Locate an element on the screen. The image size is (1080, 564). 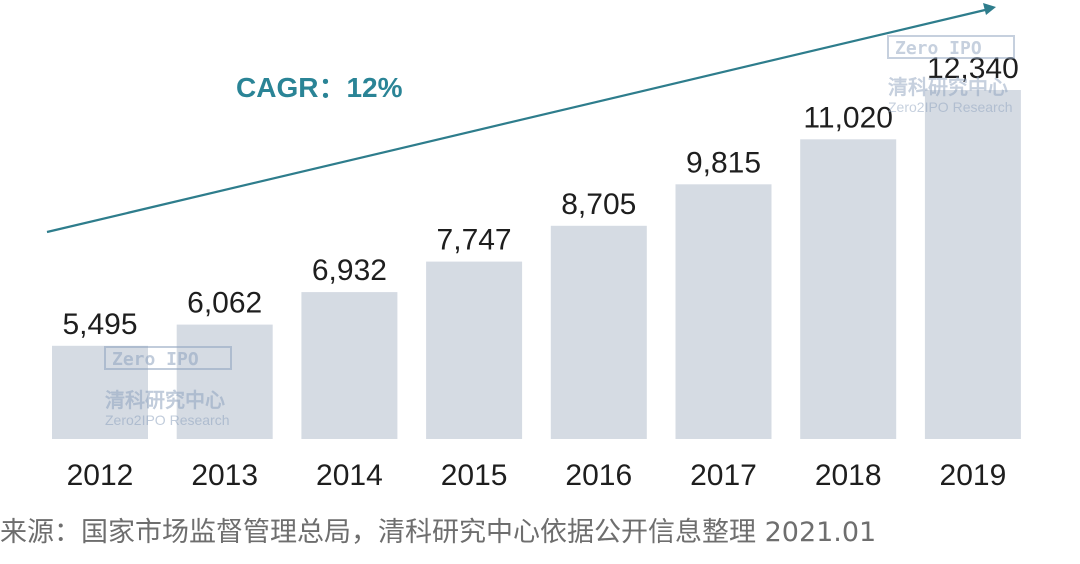
bar-2015 is located at coordinates (474, 350).